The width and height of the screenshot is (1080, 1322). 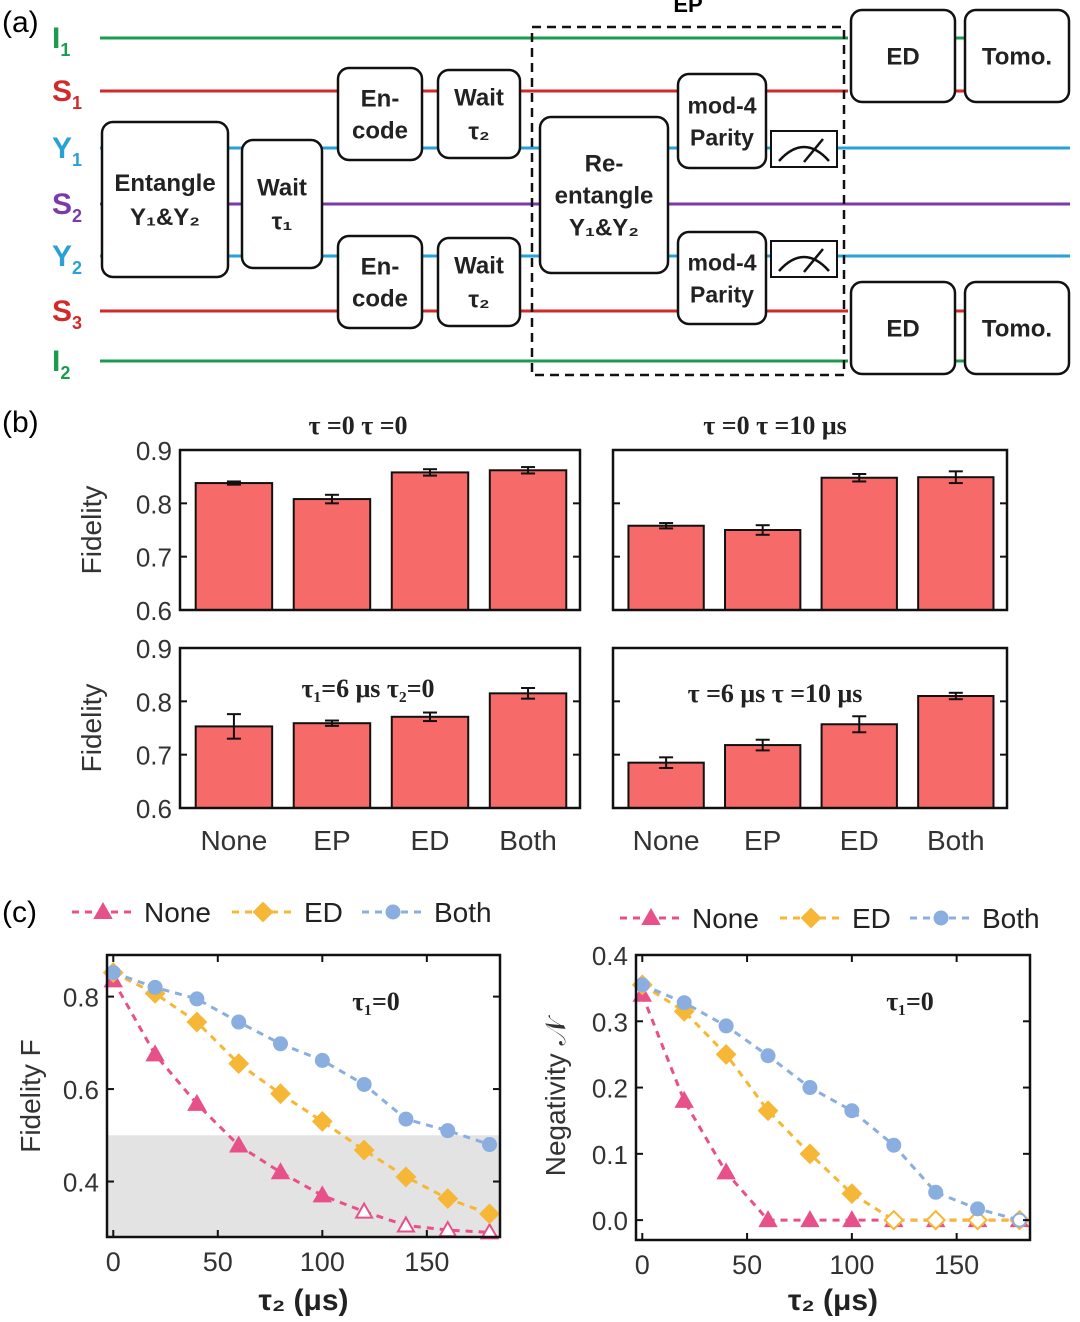 I want to click on y-tick-label: 0.3, so click(x=610, y=1022).